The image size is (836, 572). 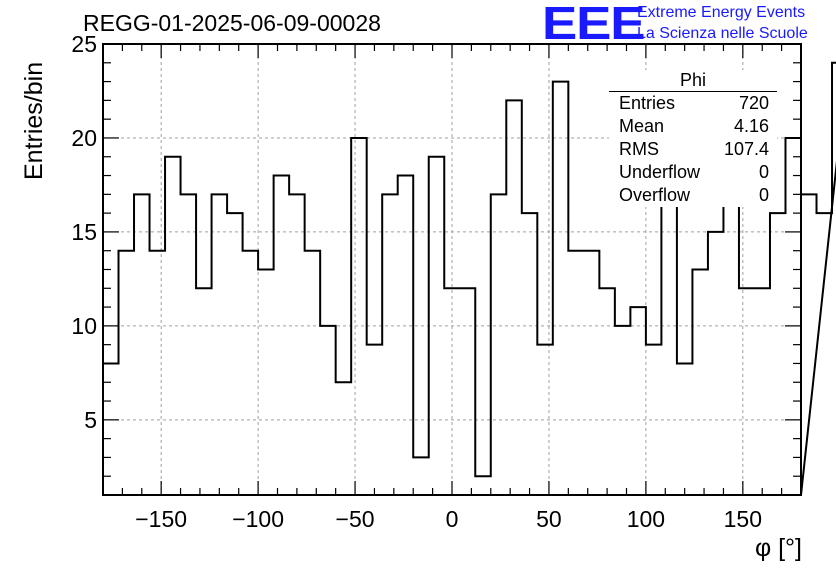 What do you see at coordinates (34, 120) in the screenshot?
I see `y-axis-label: Entries/bin` at bounding box center [34, 120].